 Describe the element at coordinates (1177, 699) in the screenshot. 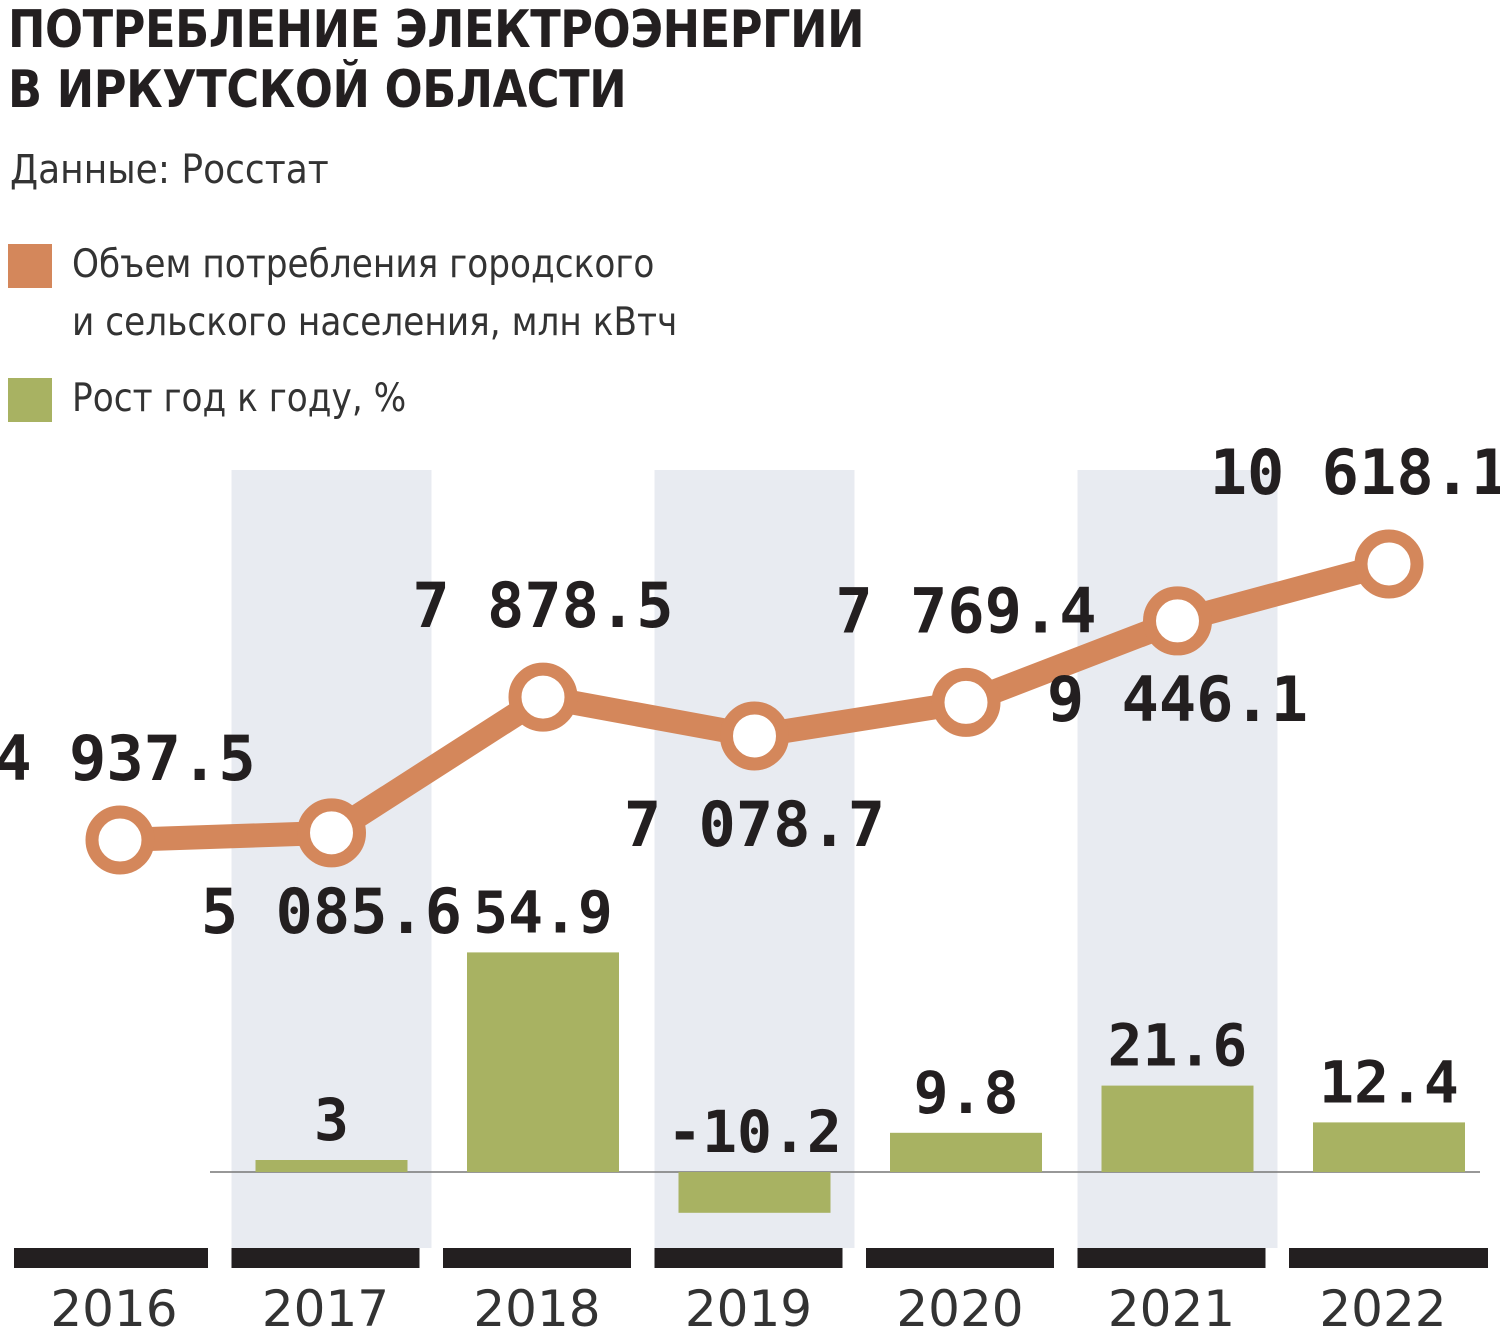

I see `line-label-2021: 9 446.1` at that location.